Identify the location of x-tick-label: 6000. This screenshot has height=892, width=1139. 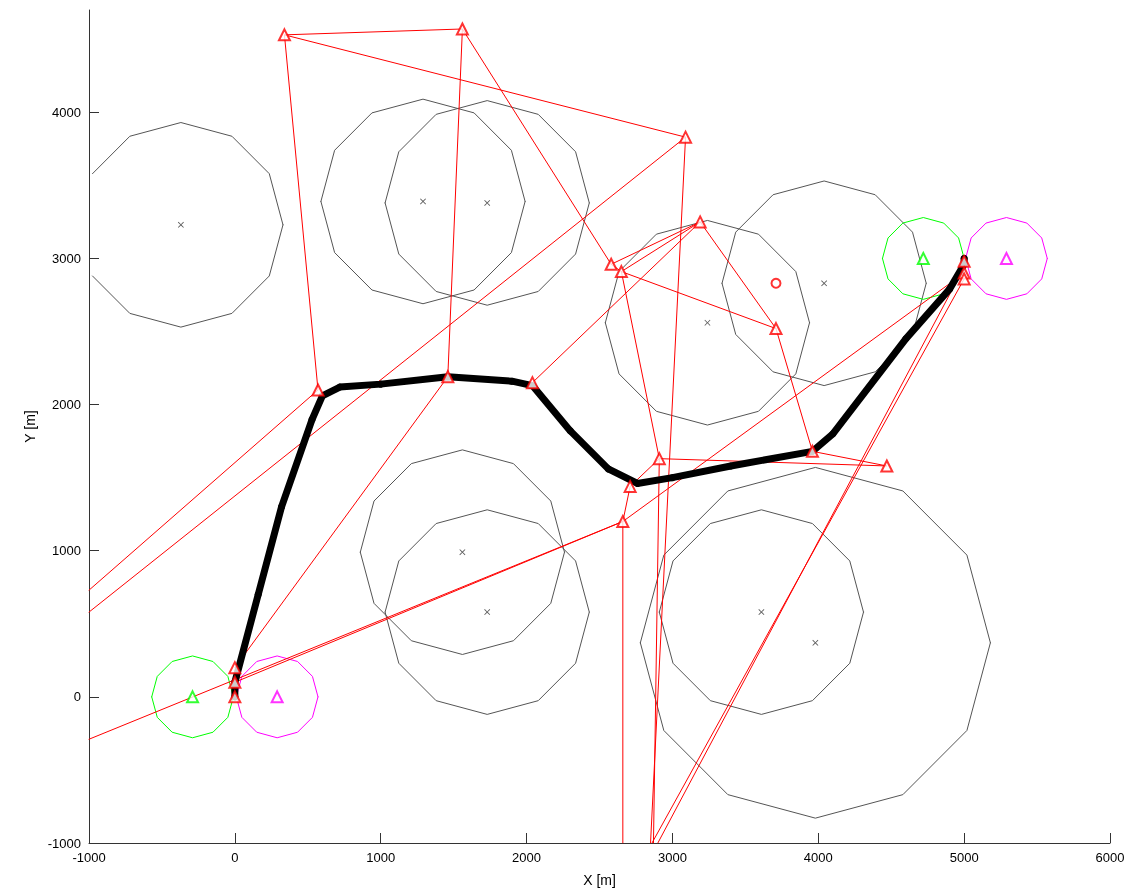
(1110, 857).